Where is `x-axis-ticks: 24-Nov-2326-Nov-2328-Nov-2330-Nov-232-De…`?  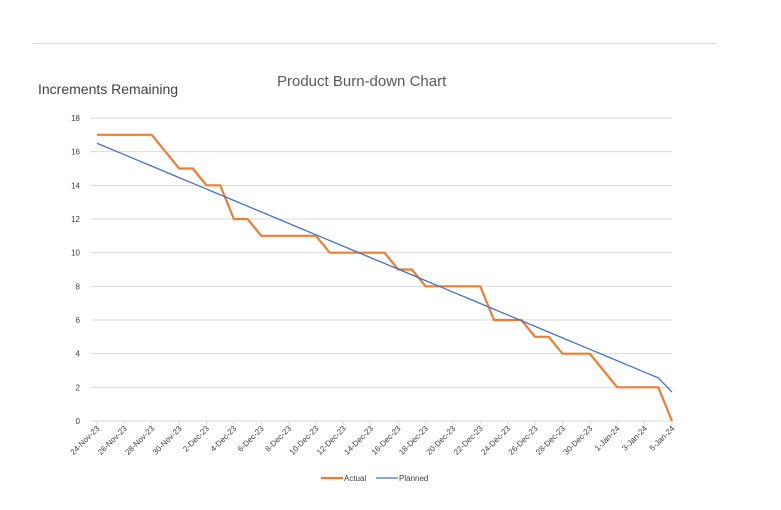
x-axis-ticks: 24-Nov-2326-Nov-2328-Nov-2330-Nov-232-De… is located at coordinates (373, 439).